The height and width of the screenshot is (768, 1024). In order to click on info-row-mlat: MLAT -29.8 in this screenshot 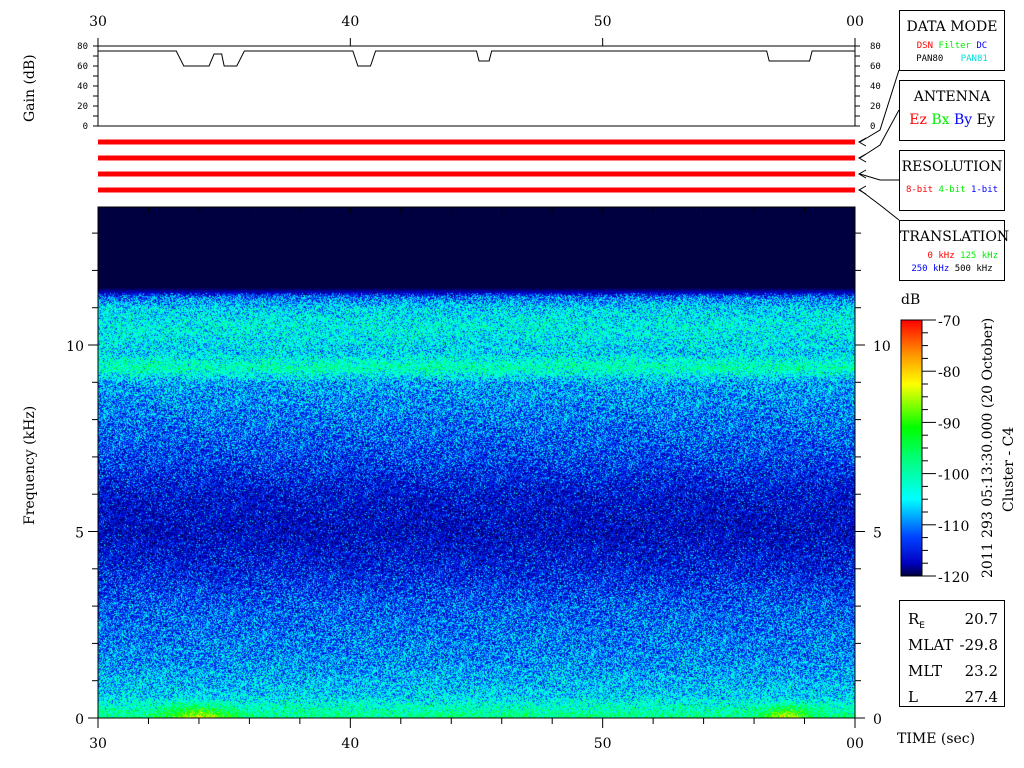, I will do `click(952, 645)`.